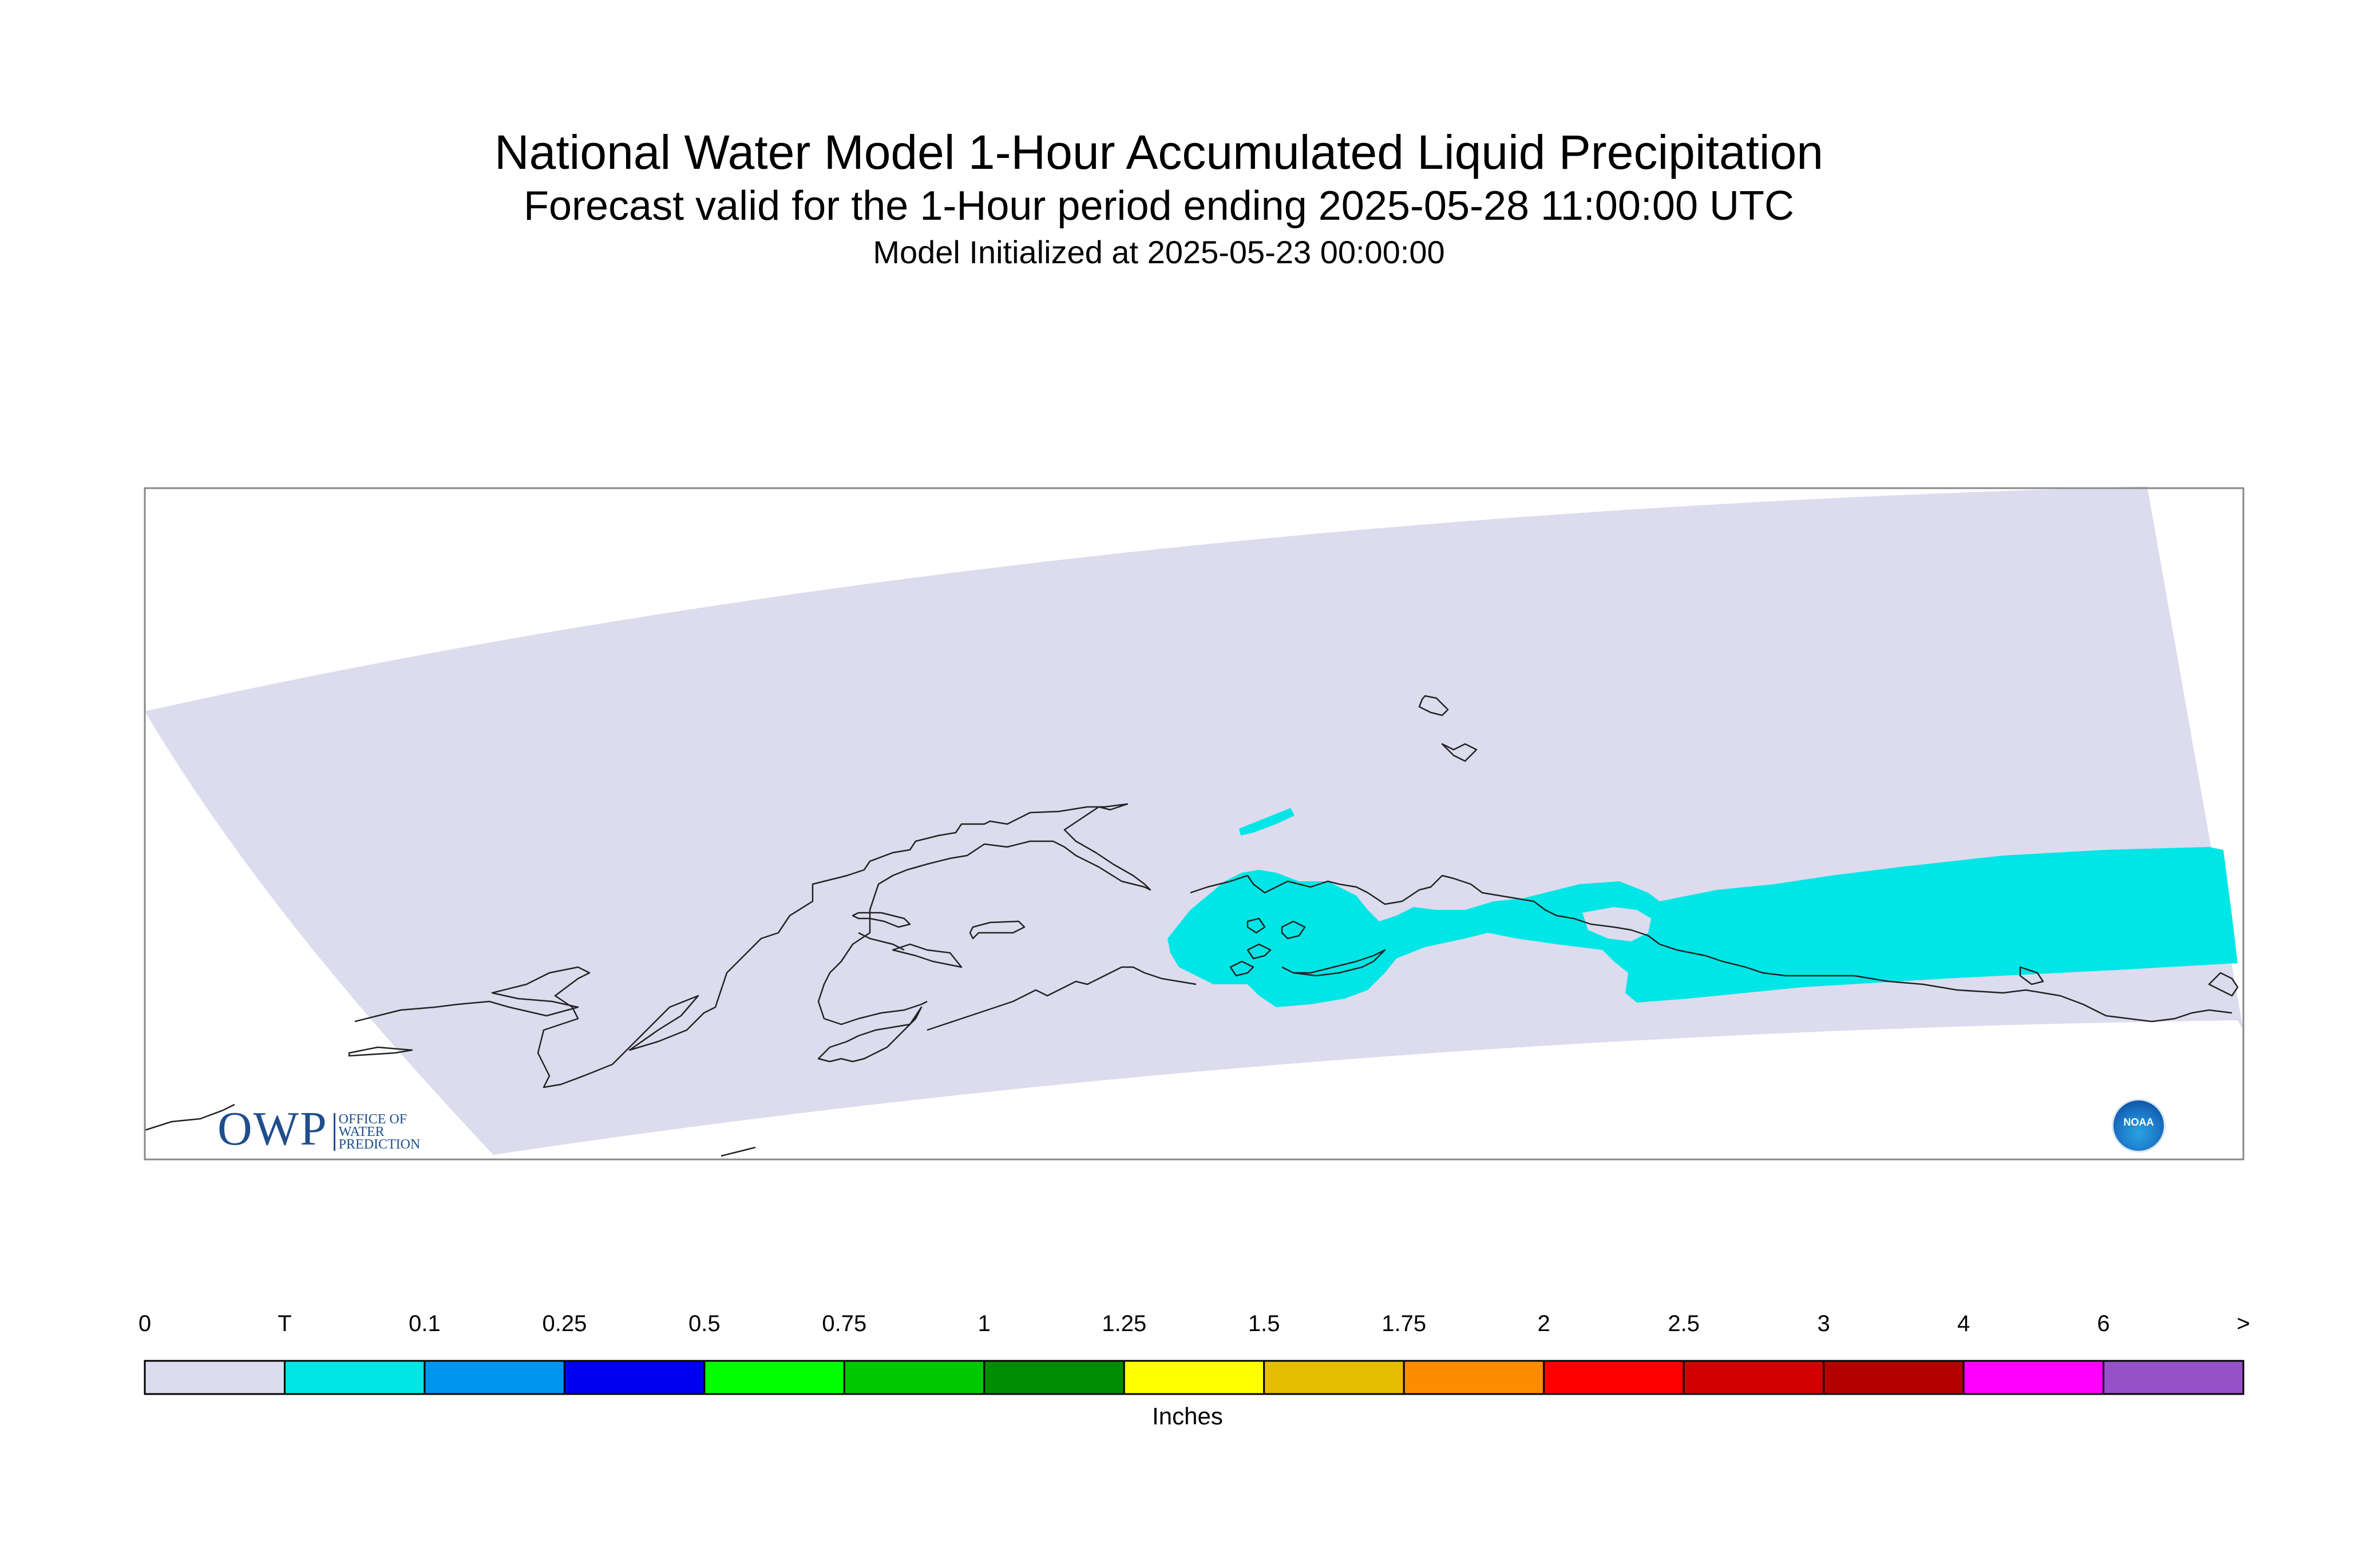 The image size is (2375, 1568). I want to click on colorbar-tick-label: >, so click(2244, 1323).